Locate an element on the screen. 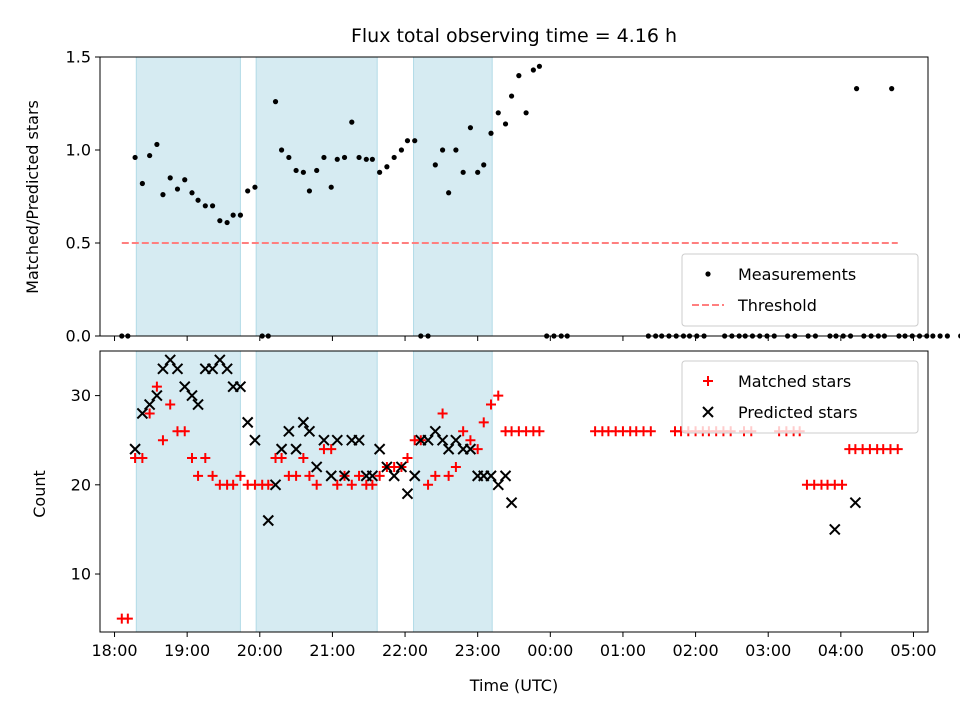 The height and width of the screenshot is (720, 960). top-y-tick-label: 0.5 is located at coordinates (78, 243).